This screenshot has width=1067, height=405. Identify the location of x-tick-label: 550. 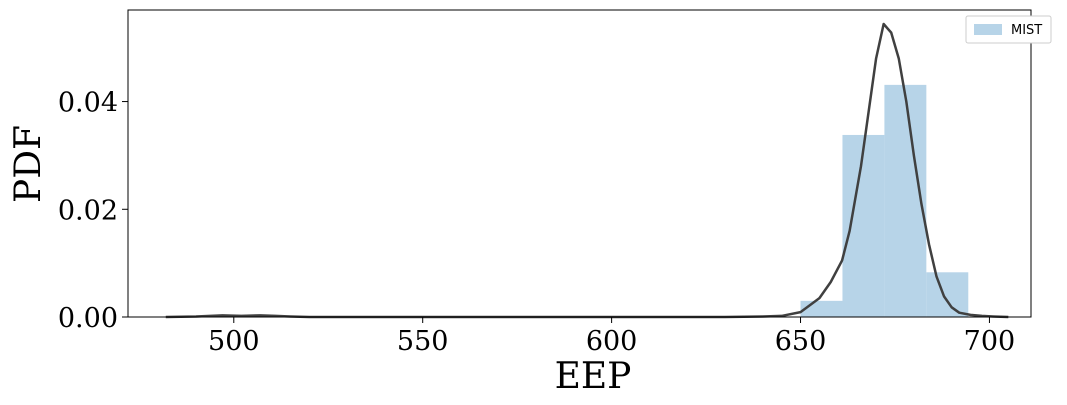
(423, 341).